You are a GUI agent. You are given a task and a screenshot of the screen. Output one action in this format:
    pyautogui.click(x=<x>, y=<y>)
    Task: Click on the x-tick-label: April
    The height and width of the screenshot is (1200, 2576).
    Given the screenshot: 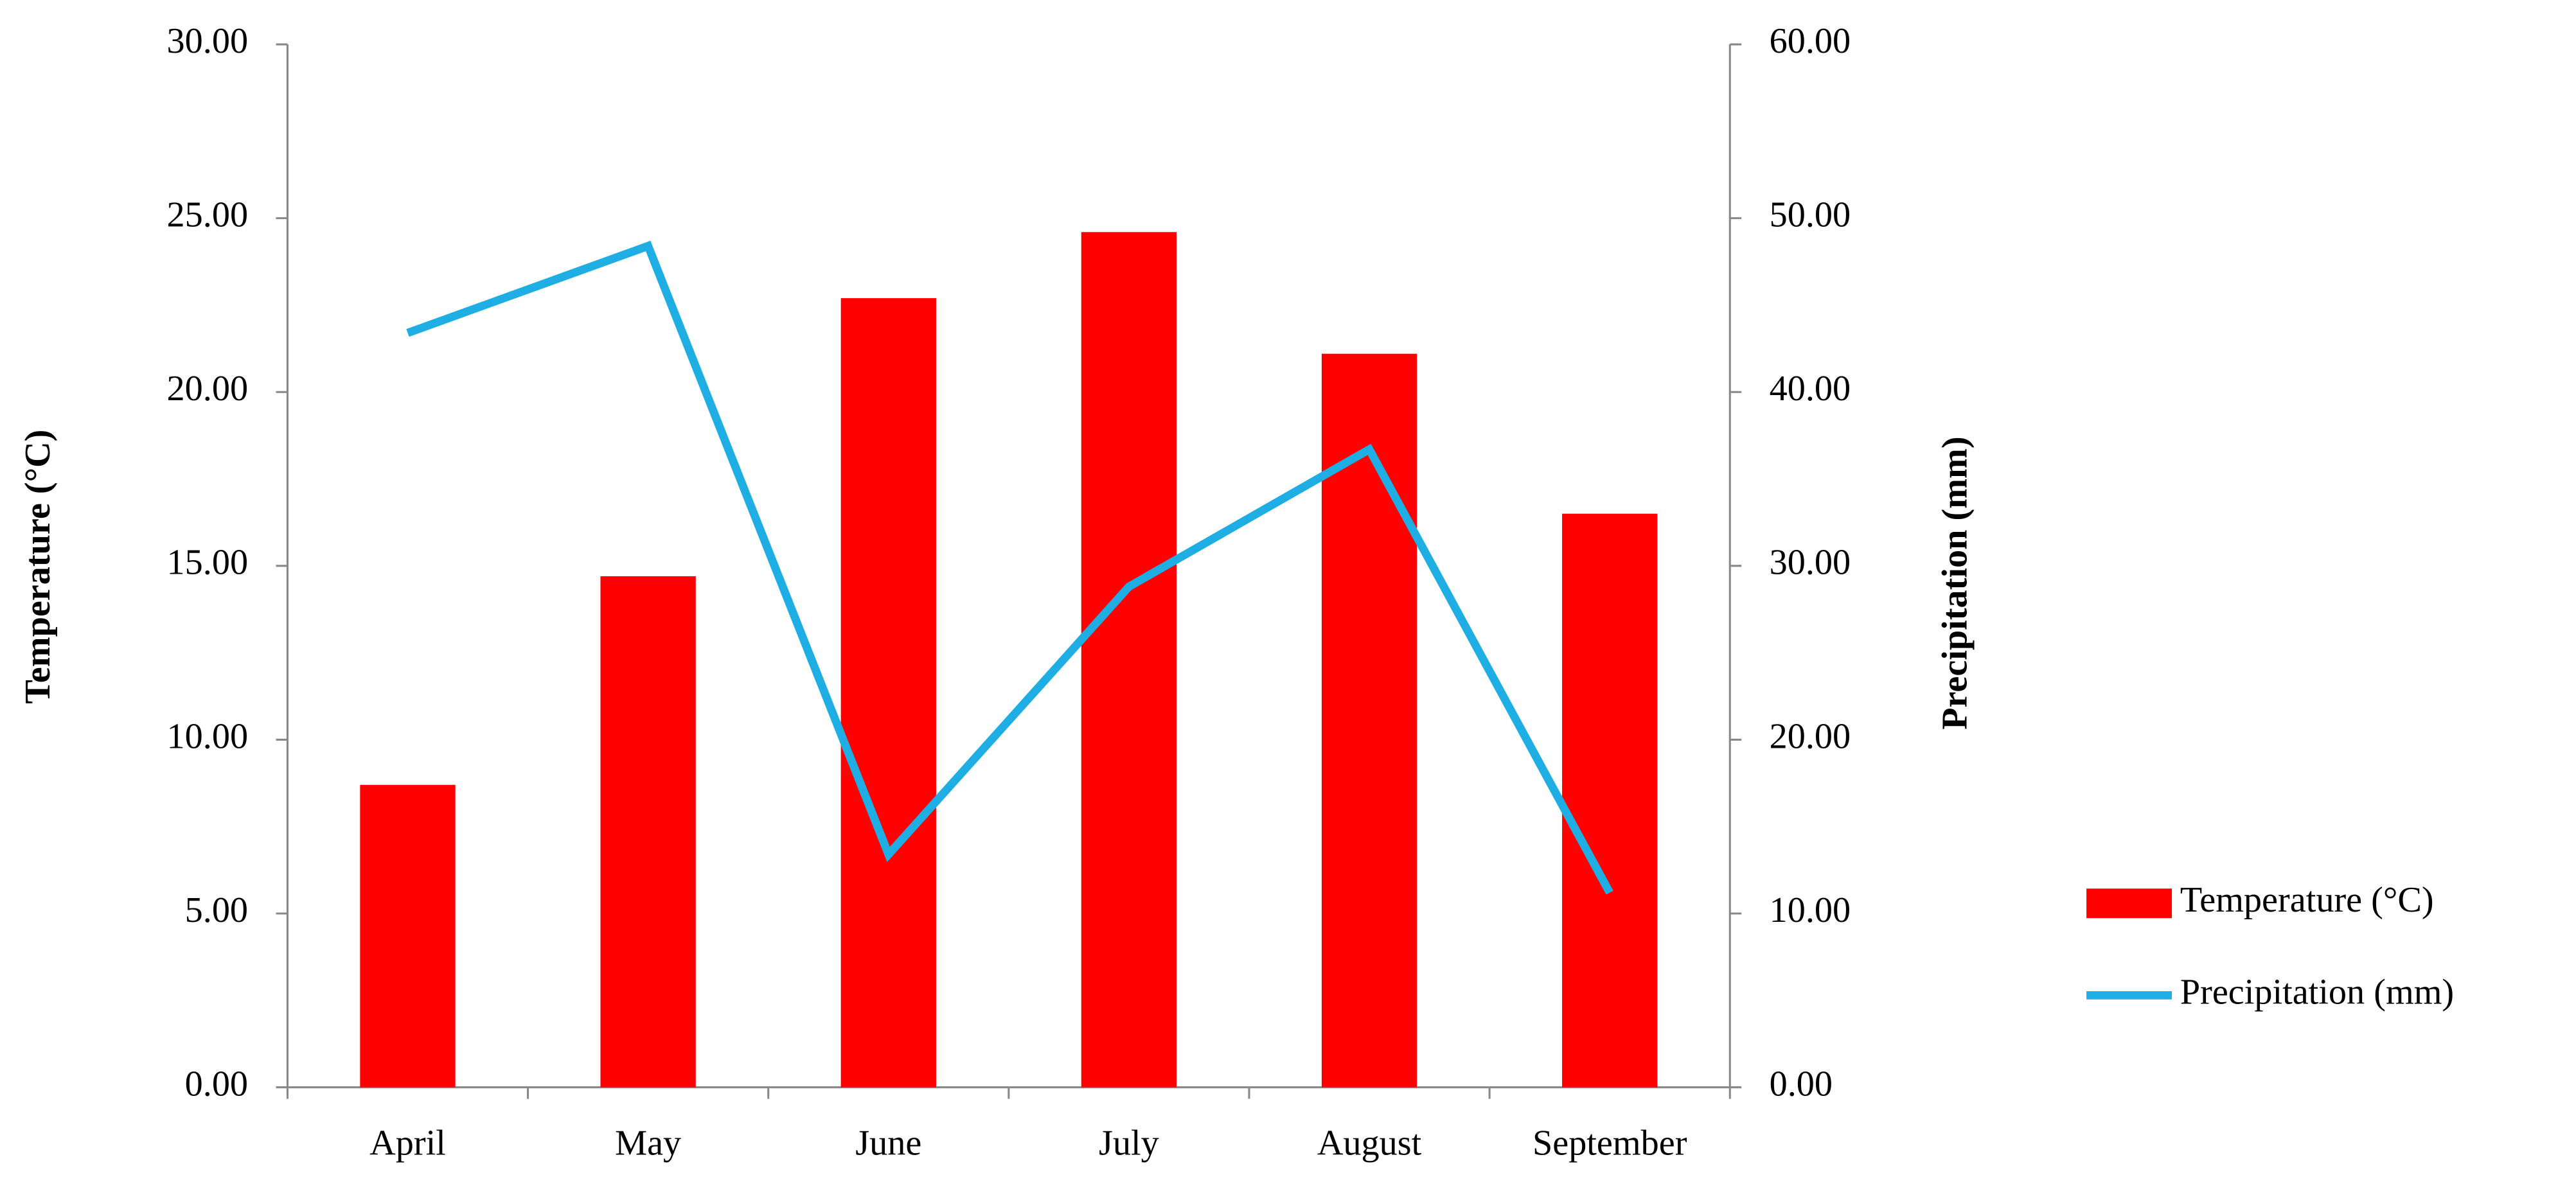 What is the action you would take?
    pyautogui.click(x=408, y=1143)
    